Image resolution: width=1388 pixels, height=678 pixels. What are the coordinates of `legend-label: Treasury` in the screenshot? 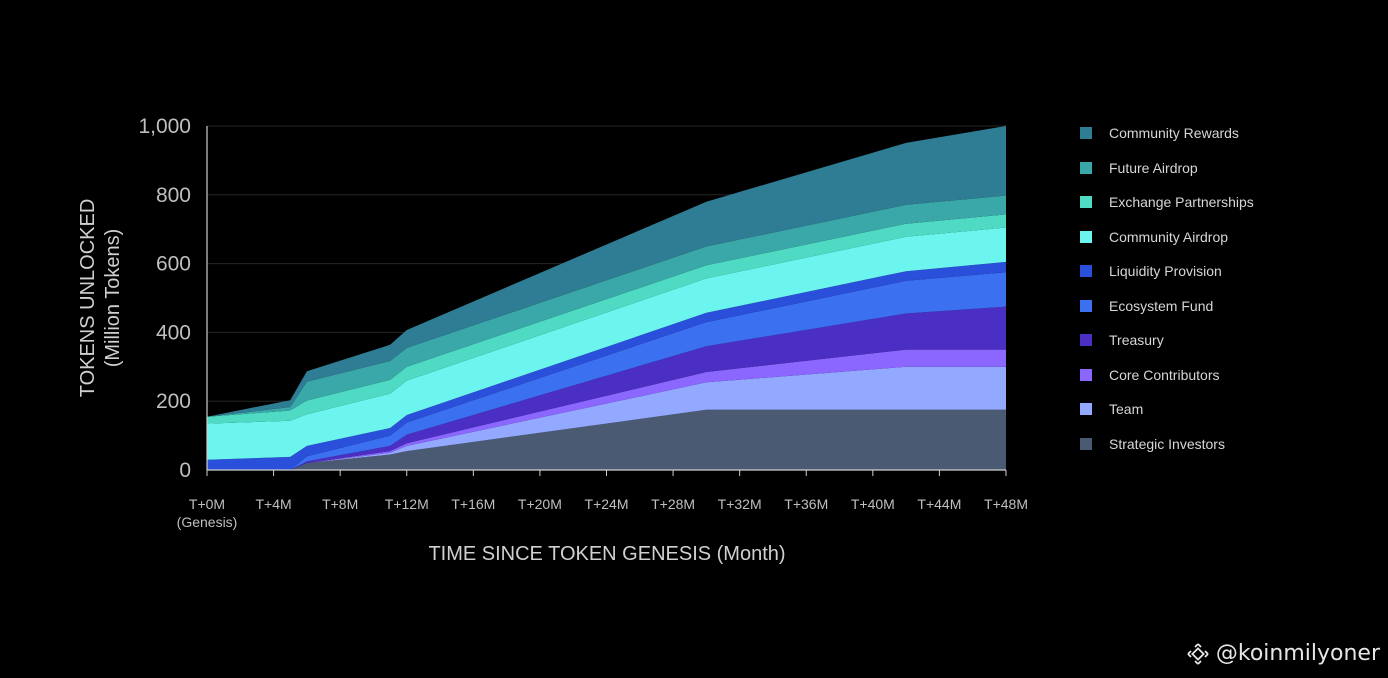 It's located at (1136, 340).